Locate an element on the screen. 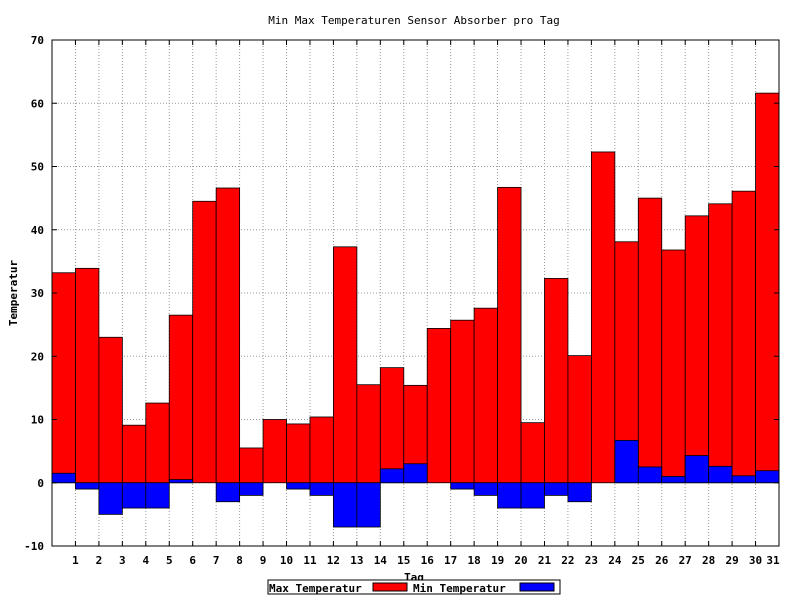 This screenshot has height=600, width=800. x-tick-label: 23 is located at coordinates (591, 560).